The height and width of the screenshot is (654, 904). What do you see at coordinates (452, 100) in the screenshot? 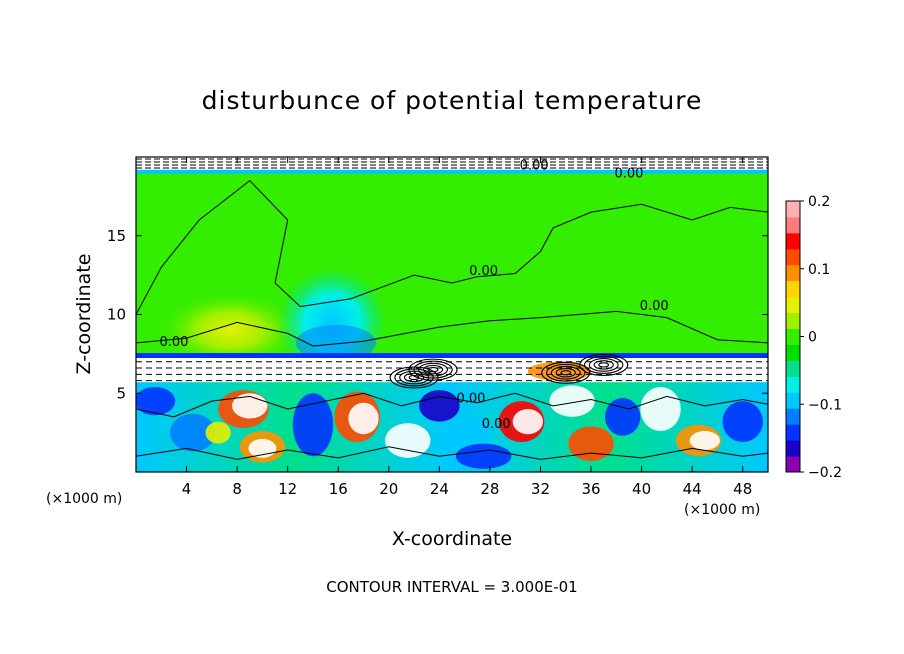
I see `chart-title: disturbunce of potential temperature` at bounding box center [452, 100].